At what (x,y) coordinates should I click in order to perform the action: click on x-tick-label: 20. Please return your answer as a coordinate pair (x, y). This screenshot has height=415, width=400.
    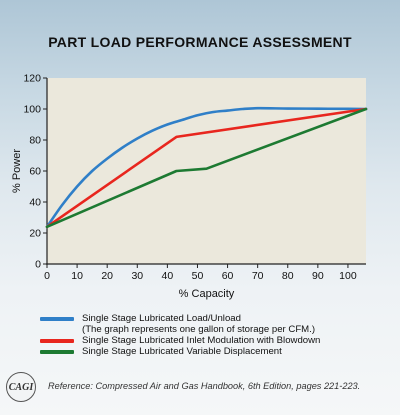
    Looking at the image, I should click on (107, 276).